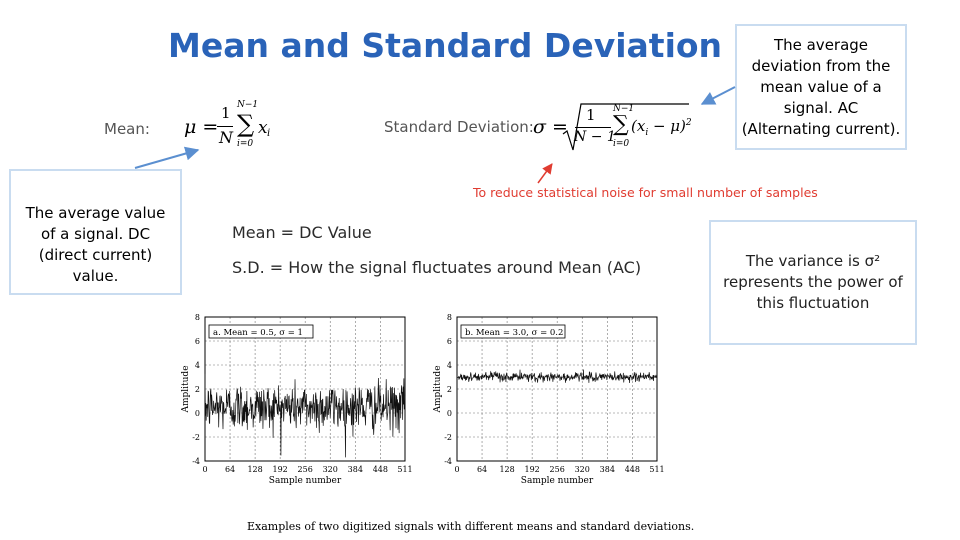  I want to click on slide-title: Mean and Standard Deviation, so click(445, 45).